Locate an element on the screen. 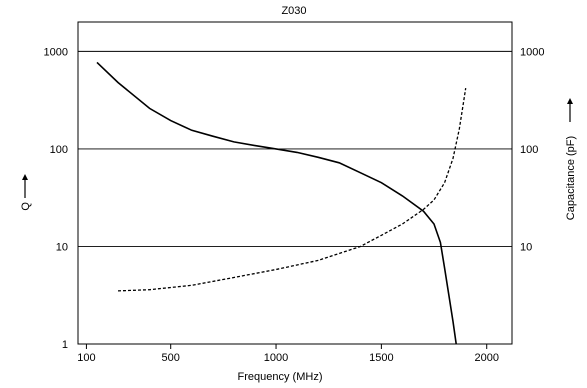  x-tick-label-1000: 1000 is located at coordinates (276, 358).